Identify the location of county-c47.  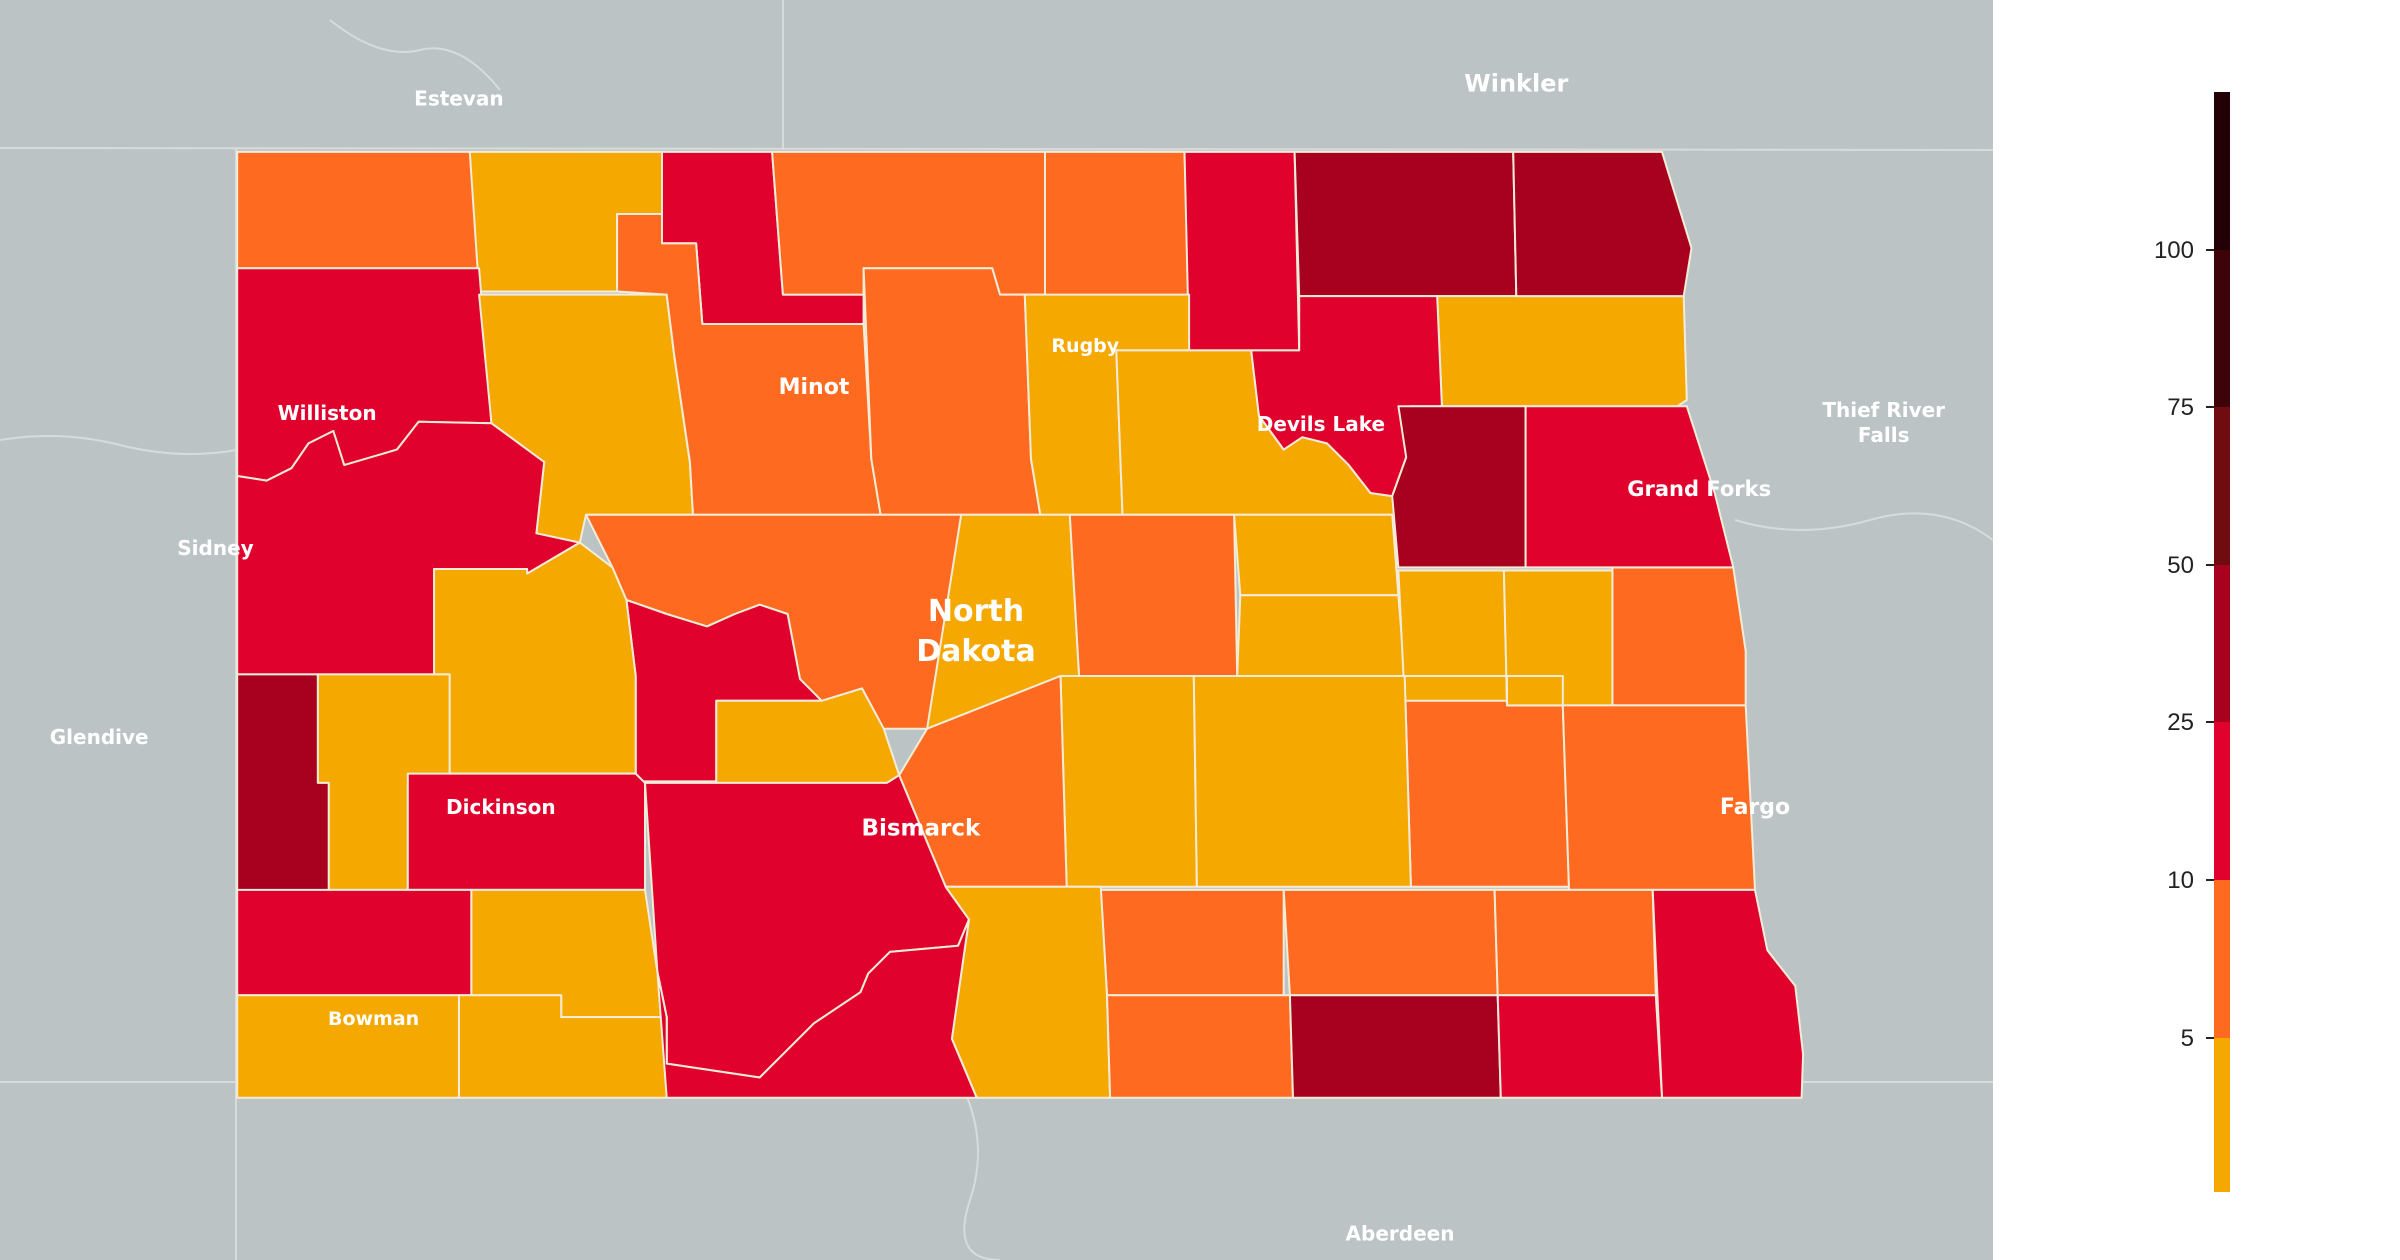
(1390, 942).